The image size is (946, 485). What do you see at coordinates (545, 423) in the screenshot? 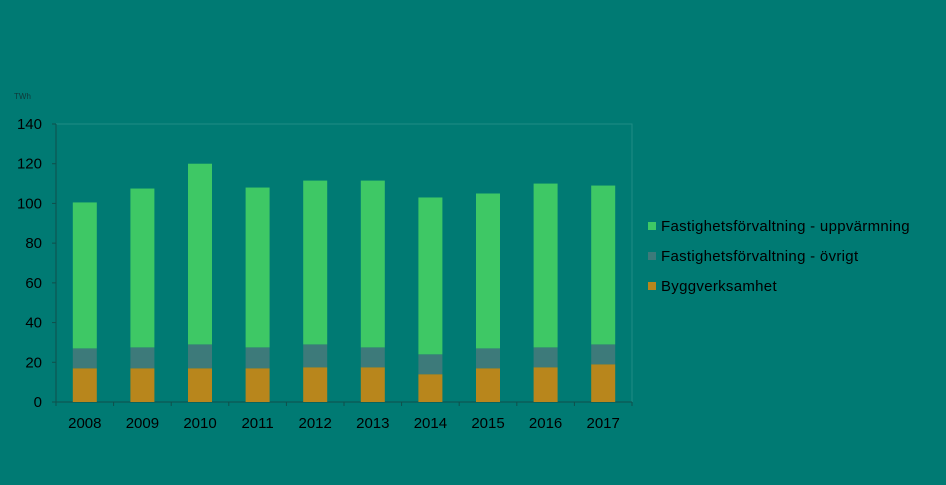
I see `x-tick-label: 2016` at bounding box center [545, 423].